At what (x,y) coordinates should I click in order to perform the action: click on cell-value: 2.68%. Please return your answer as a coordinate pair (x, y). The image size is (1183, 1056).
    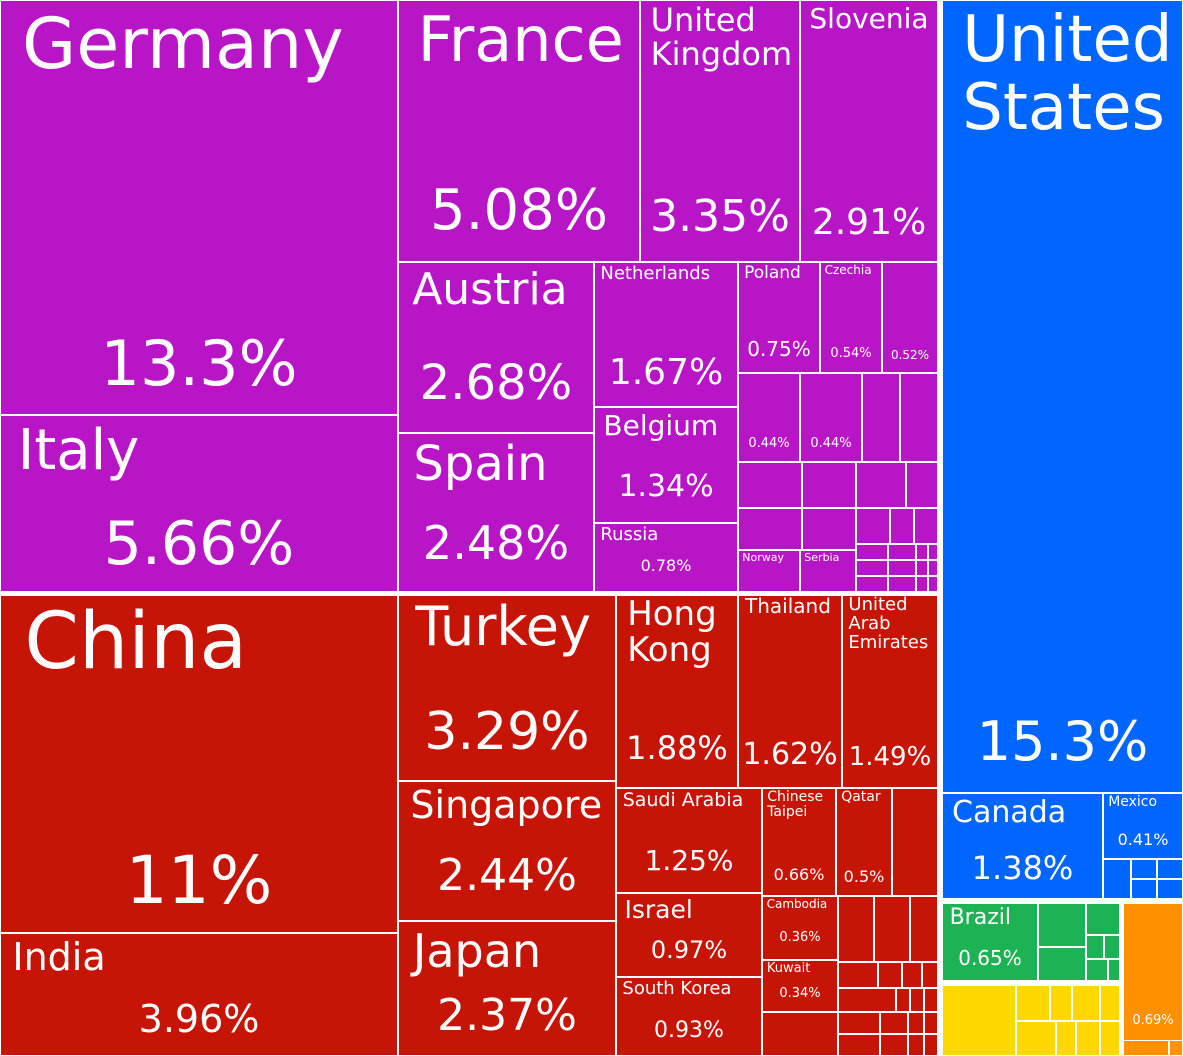
    Looking at the image, I should click on (496, 383).